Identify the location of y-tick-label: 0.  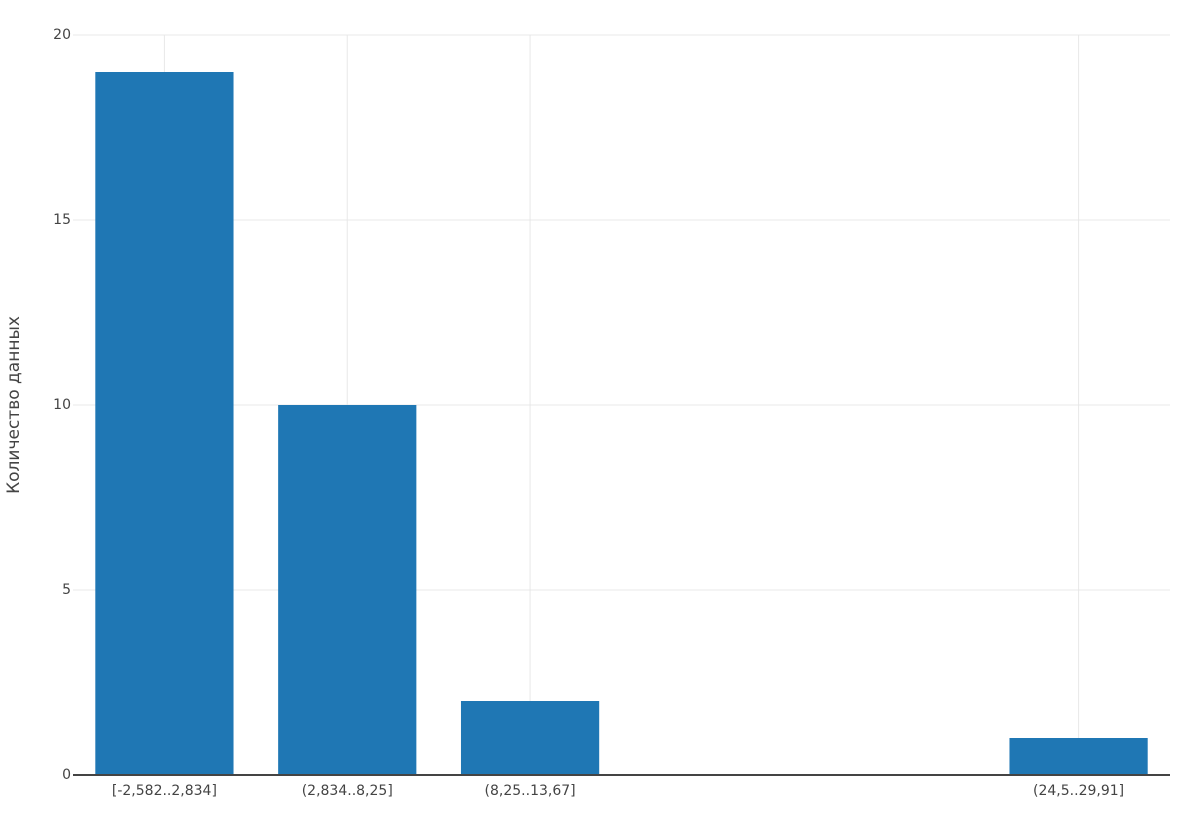
(66, 775).